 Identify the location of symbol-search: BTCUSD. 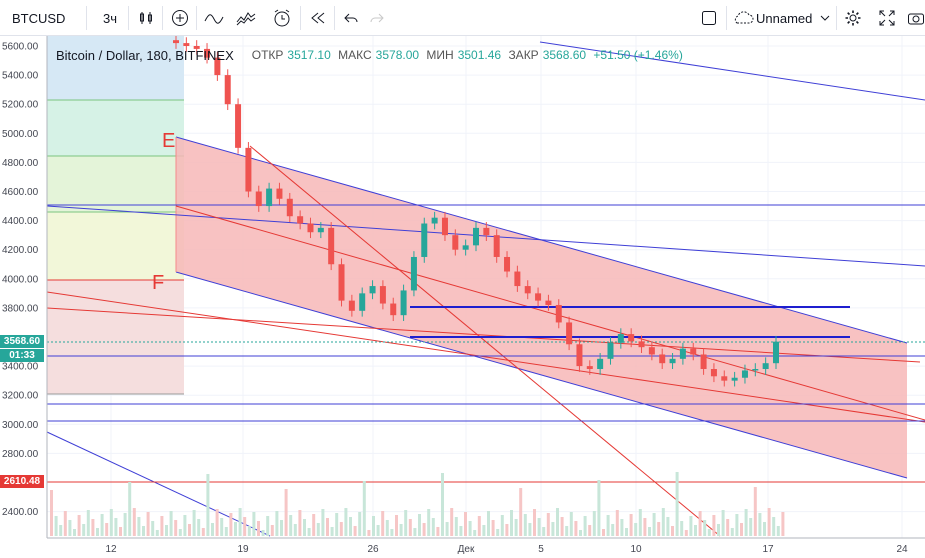
(39, 18).